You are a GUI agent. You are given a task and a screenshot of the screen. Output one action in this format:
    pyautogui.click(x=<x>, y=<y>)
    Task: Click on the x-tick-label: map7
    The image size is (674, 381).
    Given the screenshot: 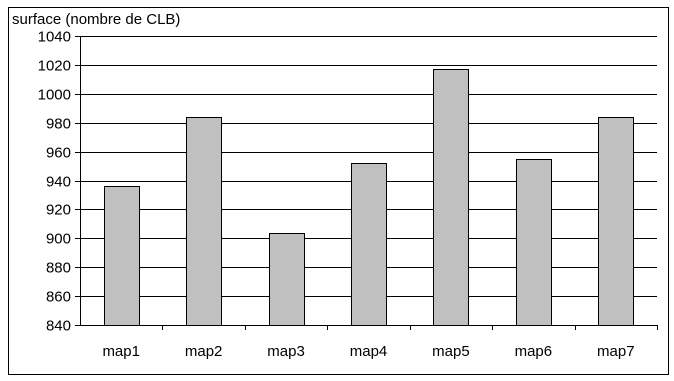 What is the action you would take?
    pyautogui.click(x=616, y=351)
    